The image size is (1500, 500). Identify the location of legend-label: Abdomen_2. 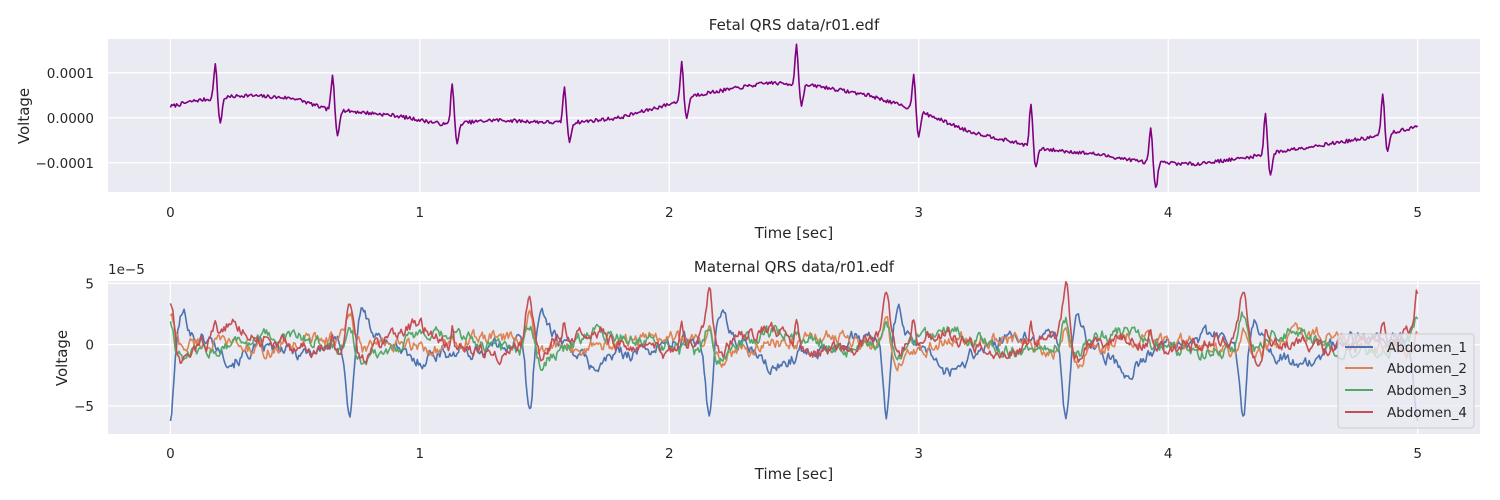
(1427, 369).